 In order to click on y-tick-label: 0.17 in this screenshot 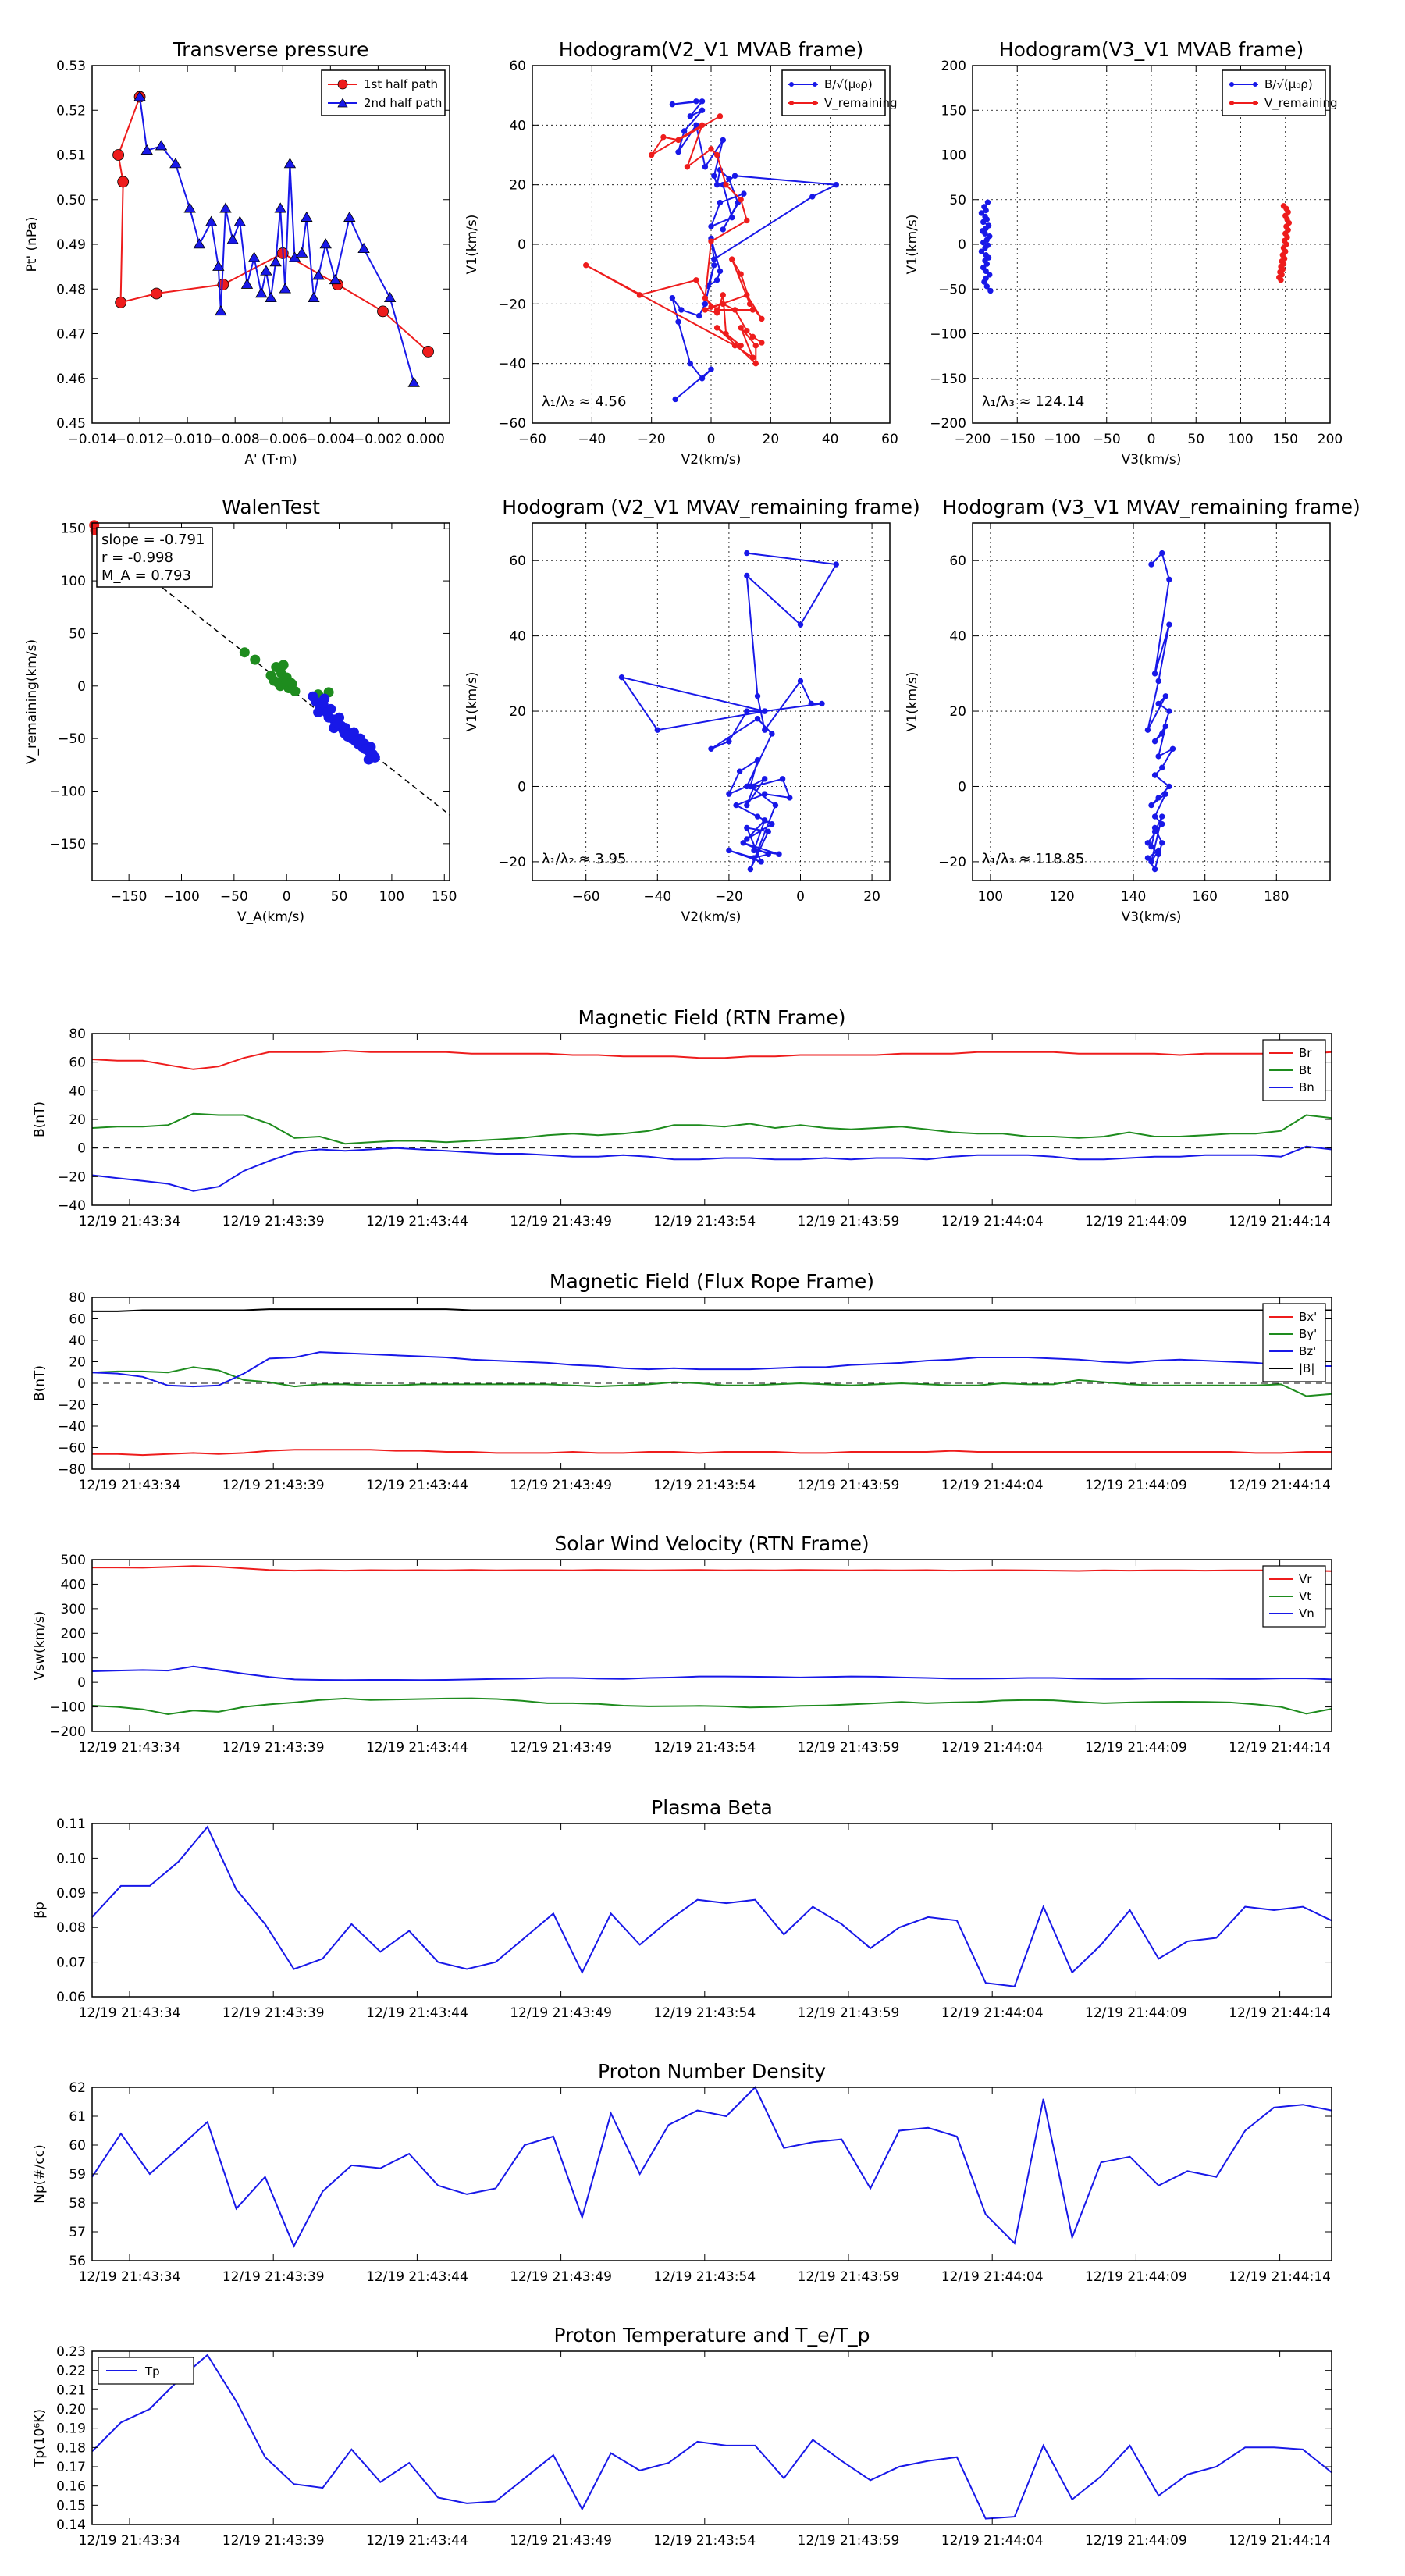, I will do `click(71, 2467)`.